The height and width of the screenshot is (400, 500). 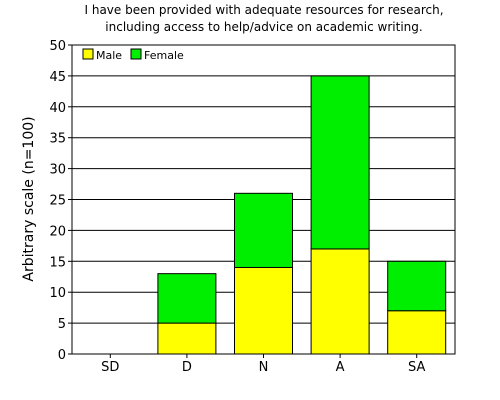 I want to click on bar-female-d, so click(x=187, y=298).